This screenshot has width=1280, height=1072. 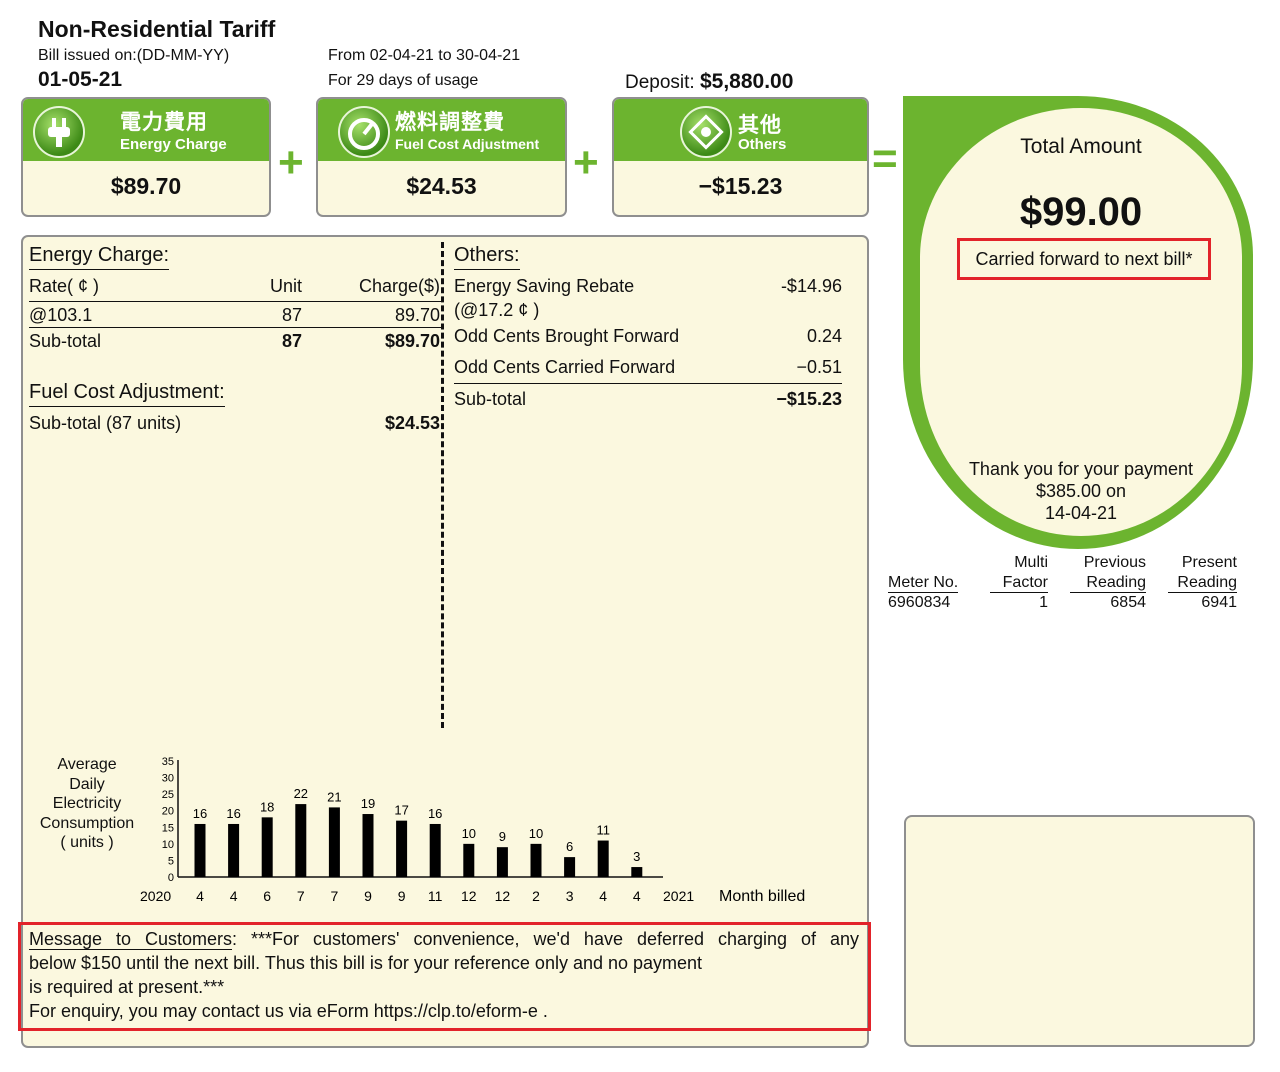 I want to click on others-card: 其他 Others −$15.23, so click(x=740, y=157).